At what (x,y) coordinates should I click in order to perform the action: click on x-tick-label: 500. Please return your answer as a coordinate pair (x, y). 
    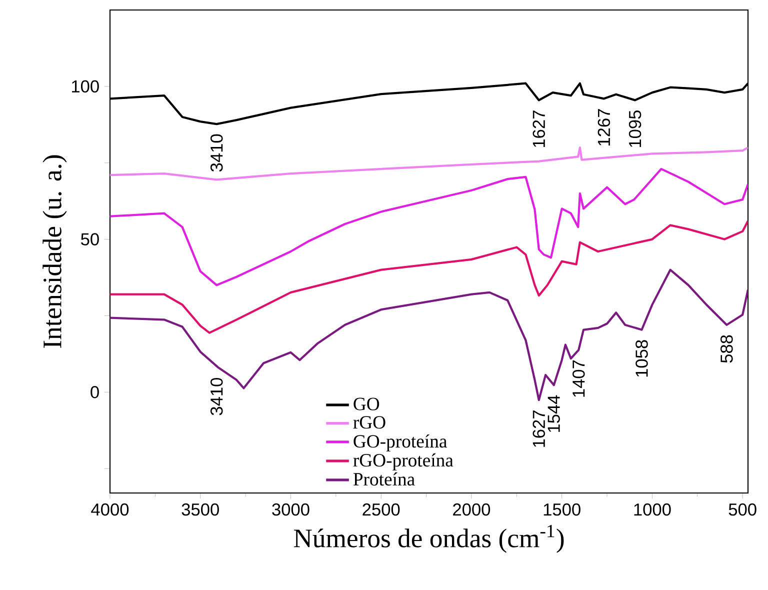
    Looking at the image, I should click on (742, 509).